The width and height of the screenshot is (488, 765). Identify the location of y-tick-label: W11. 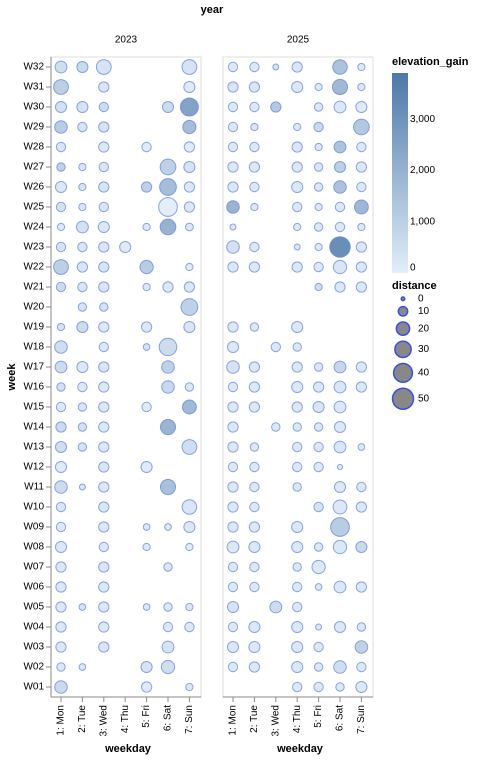
(34, 487).